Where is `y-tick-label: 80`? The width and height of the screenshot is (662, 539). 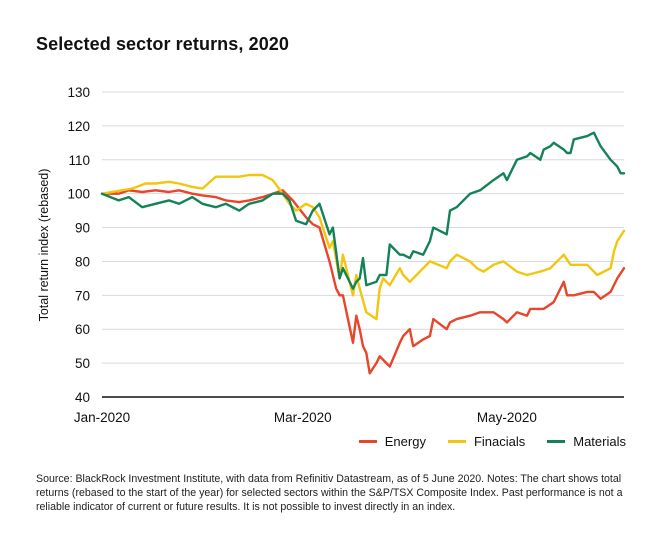 y-tick-label: 80 is located at coordinates (82, 261).